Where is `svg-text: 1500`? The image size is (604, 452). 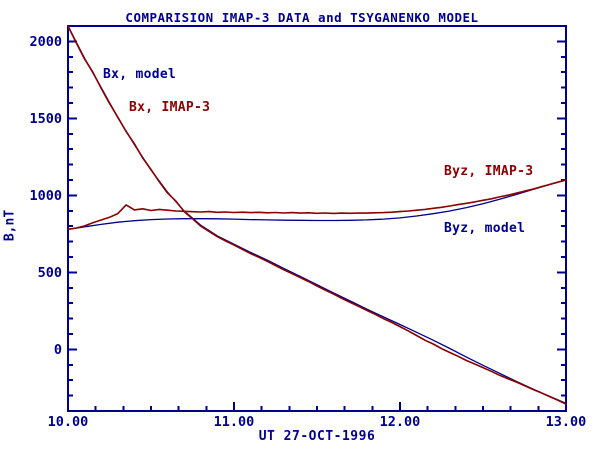
svg-text: 1500 is located at coordinates (45, 119).